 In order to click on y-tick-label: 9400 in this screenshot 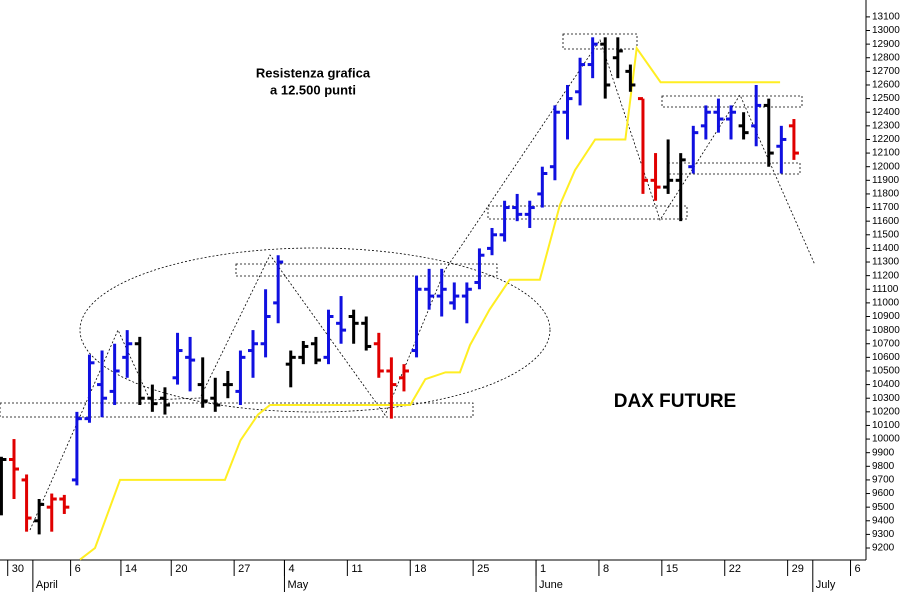, I will do `click(883, 520)`.